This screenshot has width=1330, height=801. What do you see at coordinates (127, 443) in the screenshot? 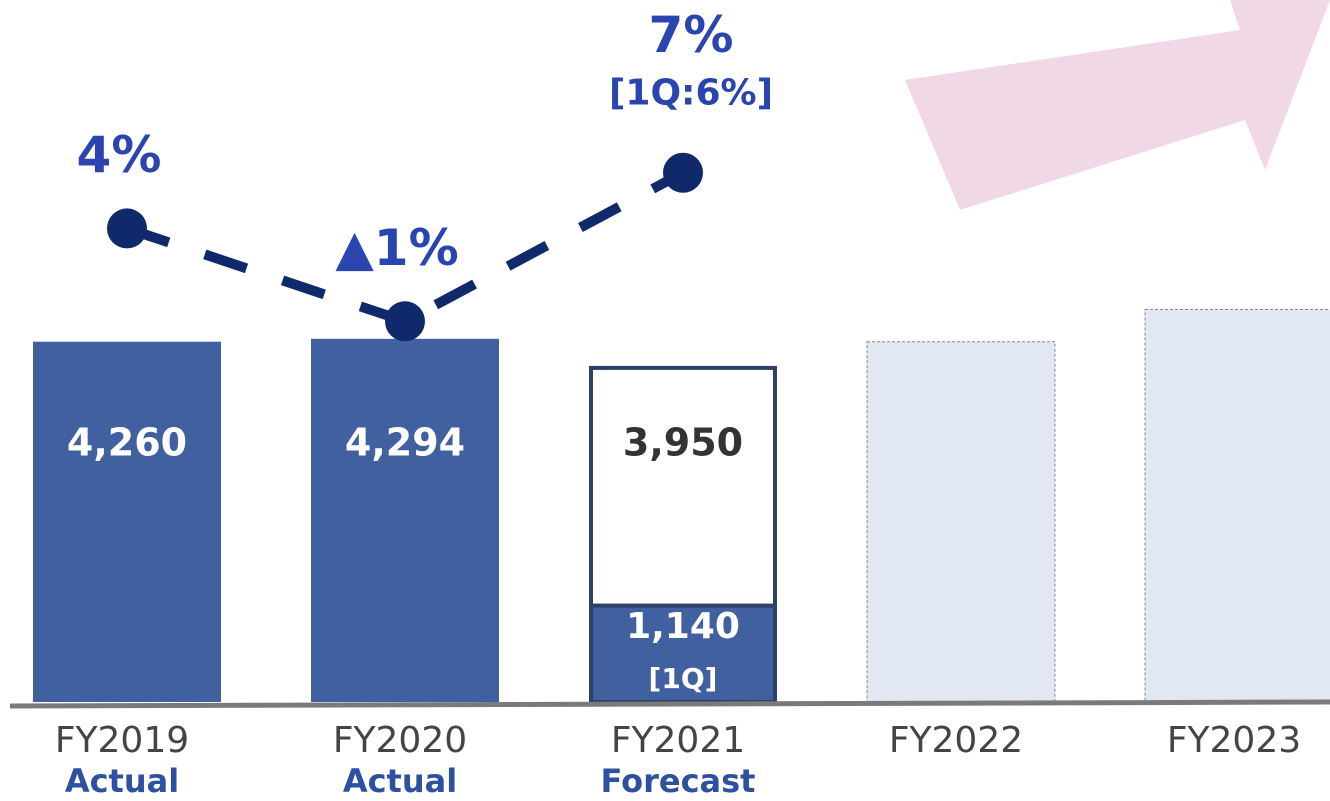
I see `bar-value-label: 4,260` at bounding box center [127, 443].